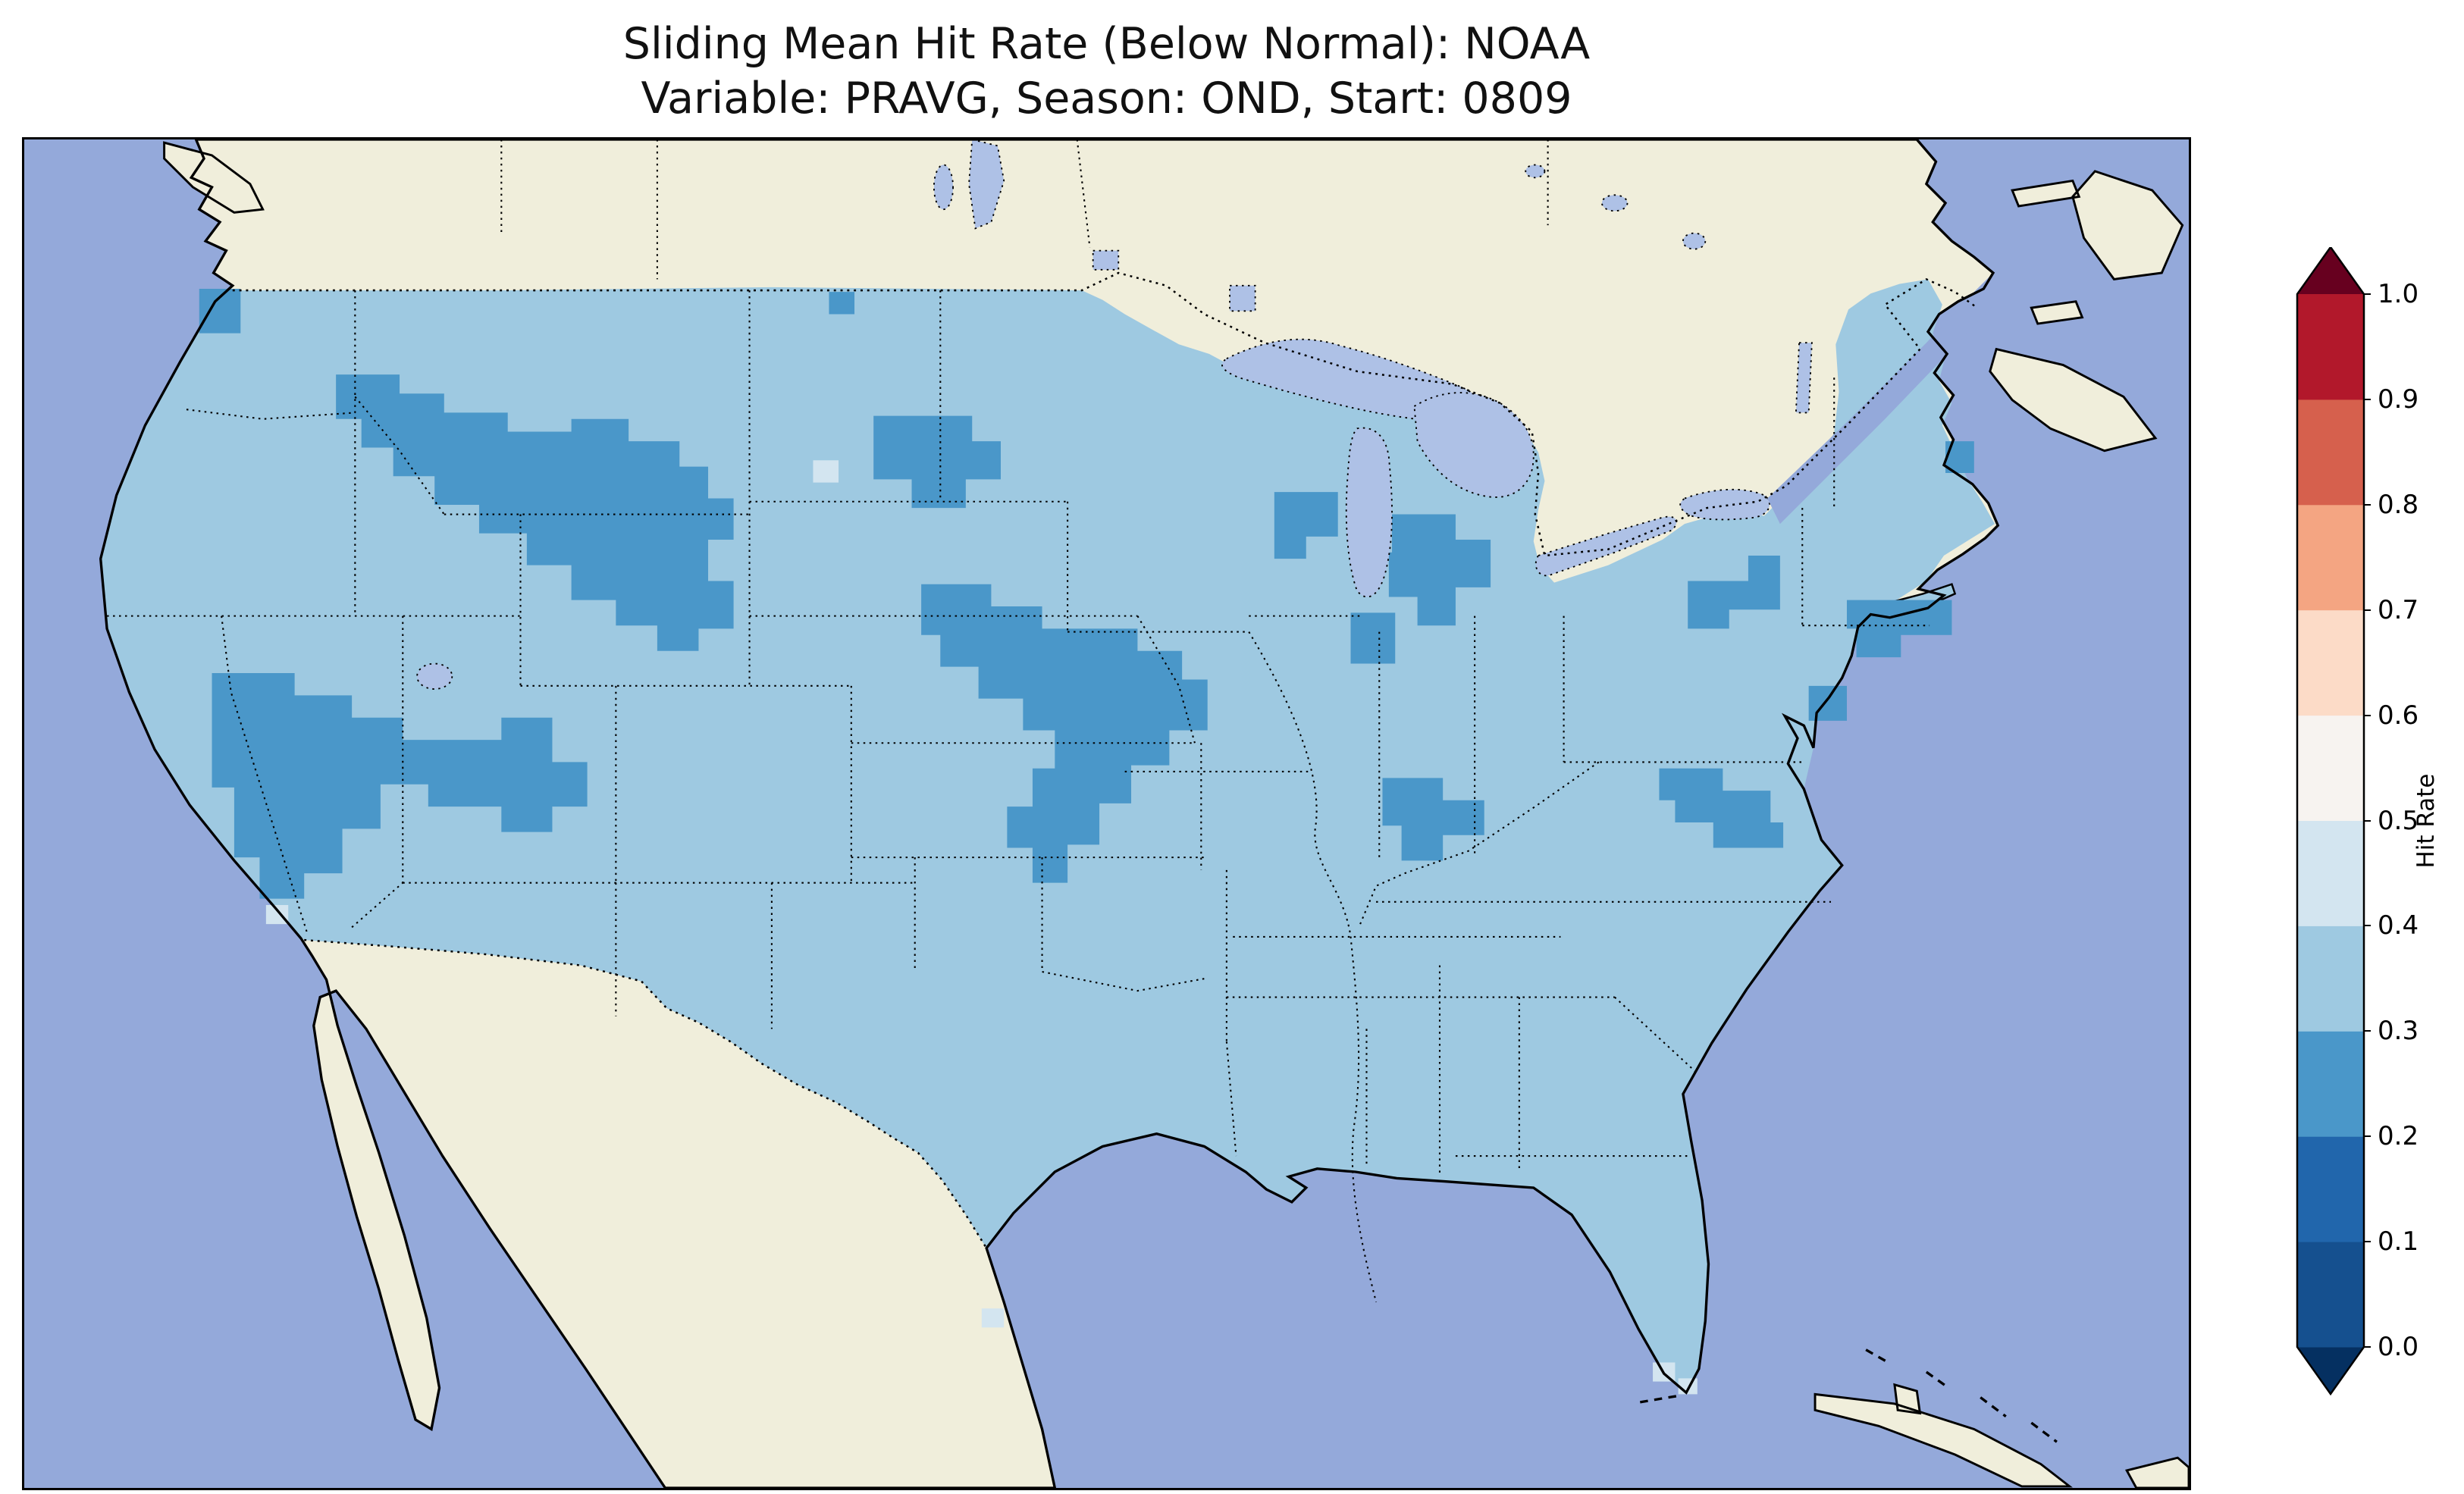 The width and height of the screenshot is (2464, 1494). I want to click on blob-new-jersey, so click(1828, 703).